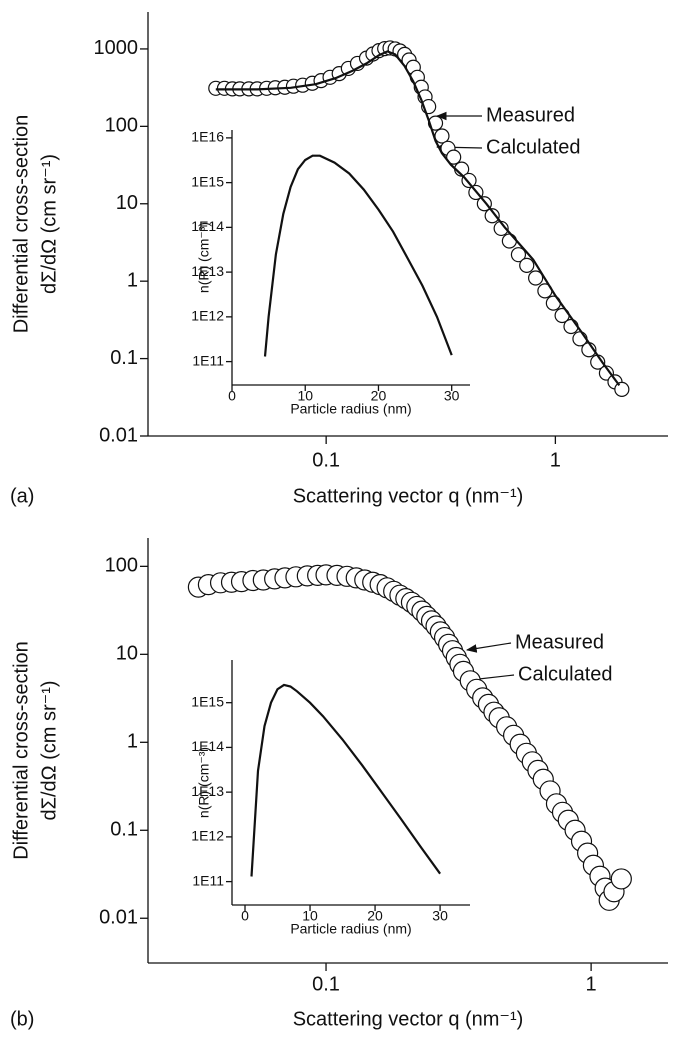 This screenshot has height=1044, width=675. Describe the element at coordinates (22, 496) in the screenshot. I see `panel-label: (a)` at that location.